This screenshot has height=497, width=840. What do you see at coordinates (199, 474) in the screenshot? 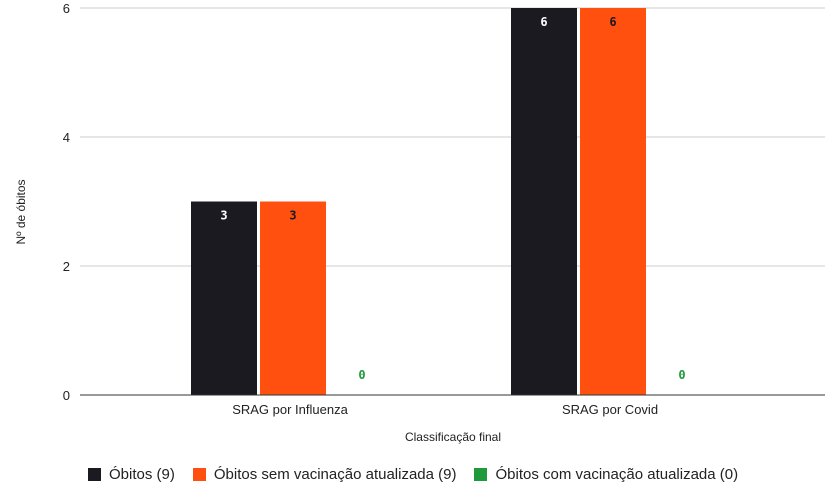
I see `legend-swatch-sem-vacinacao` at bounding box center [199, 474].